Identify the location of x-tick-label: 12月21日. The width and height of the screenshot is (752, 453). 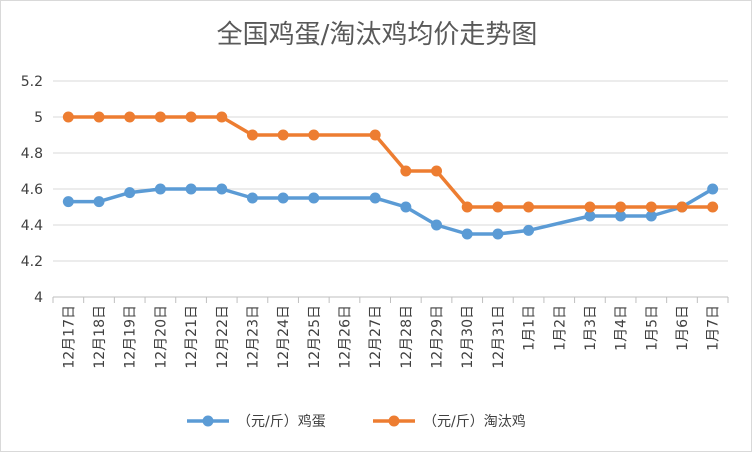
(192, 337).